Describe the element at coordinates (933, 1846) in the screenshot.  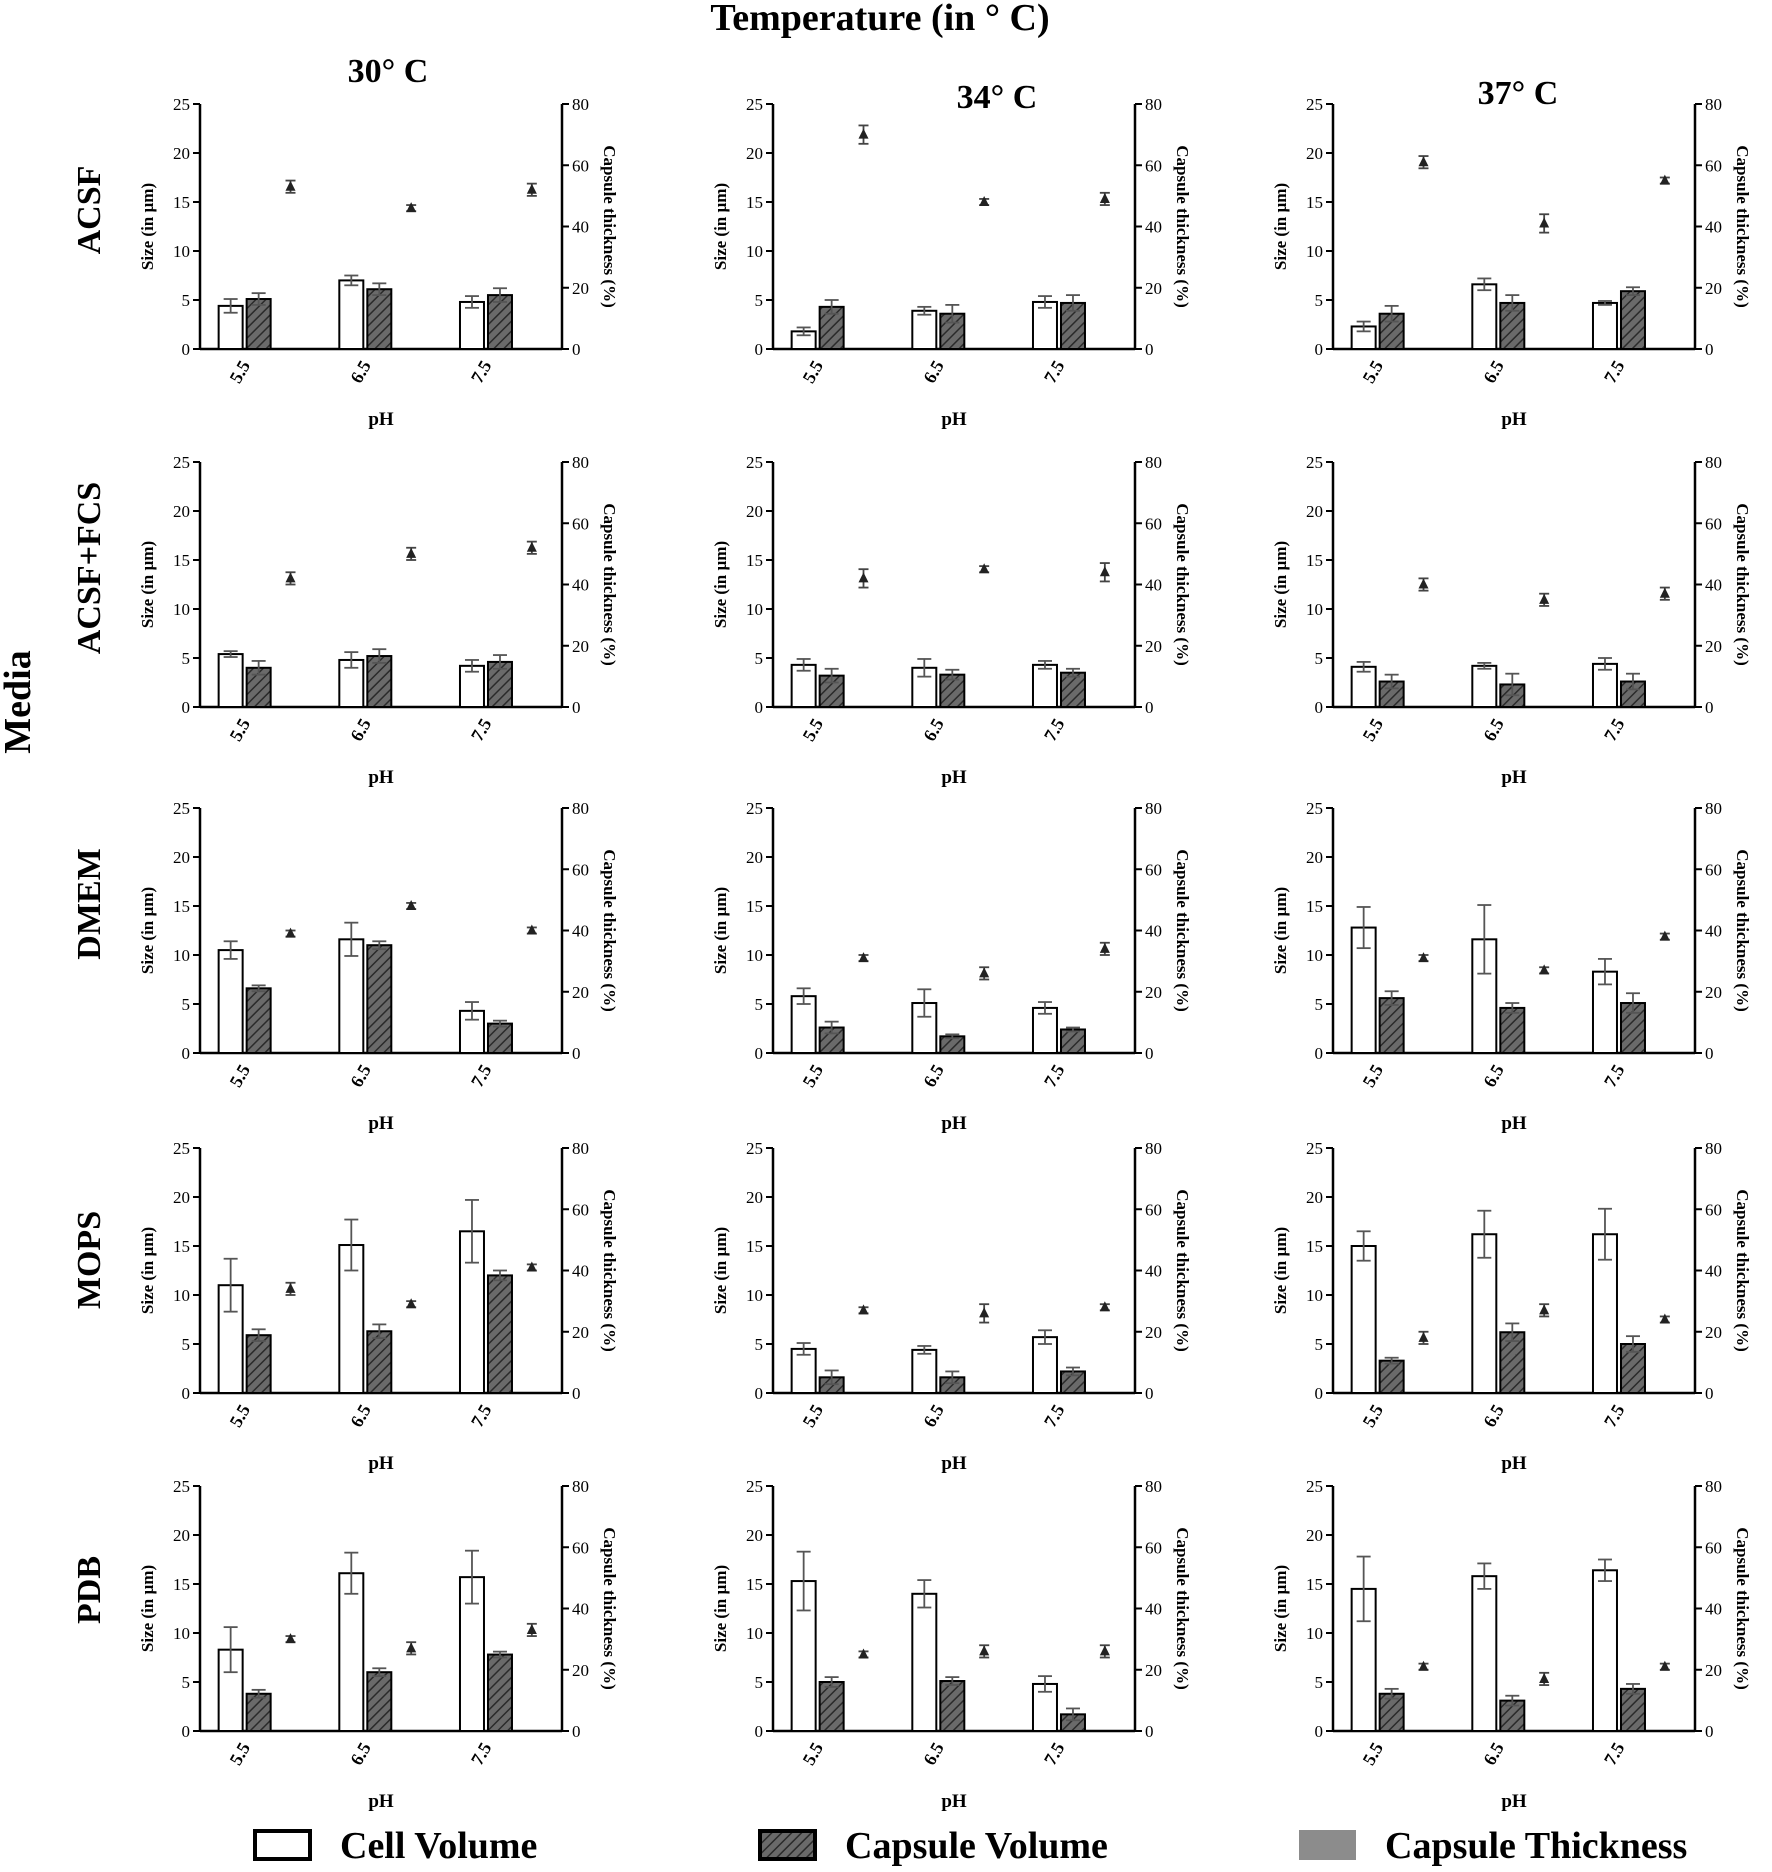
I see `legend-item-capsule-volume: Capsule Volume` at that location.